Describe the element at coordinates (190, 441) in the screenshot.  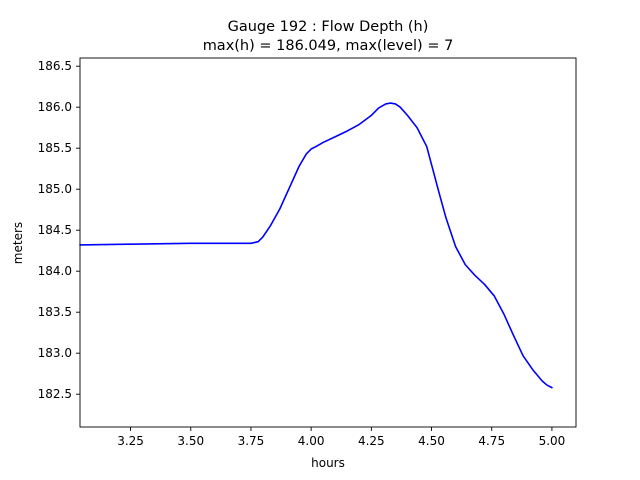
I see `x-tick-label: 3.50` at that location.